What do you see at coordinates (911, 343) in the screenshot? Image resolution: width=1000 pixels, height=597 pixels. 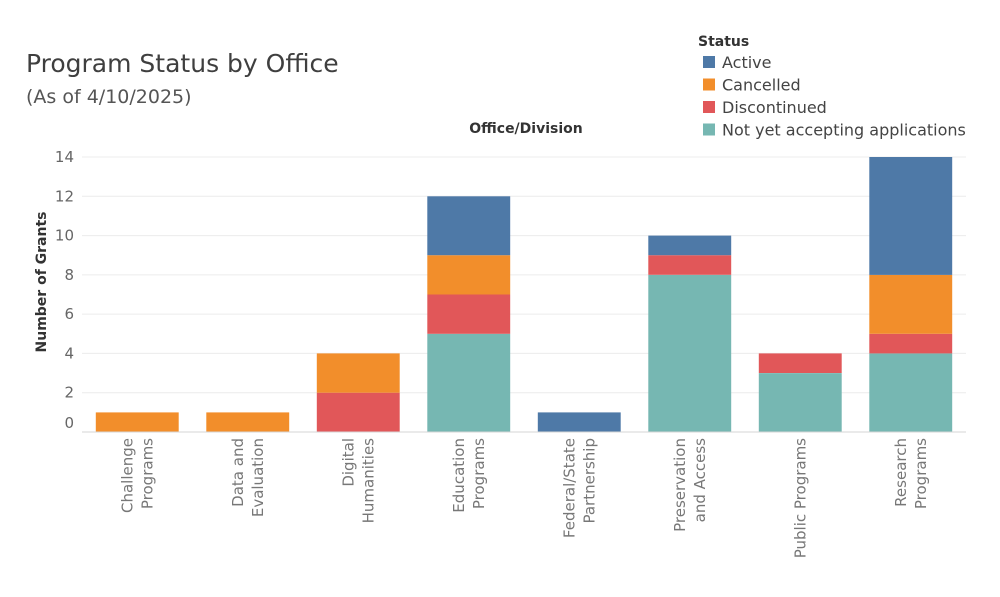 I see `bar-research-programs-discontinued` at bounding box center [911, 343].